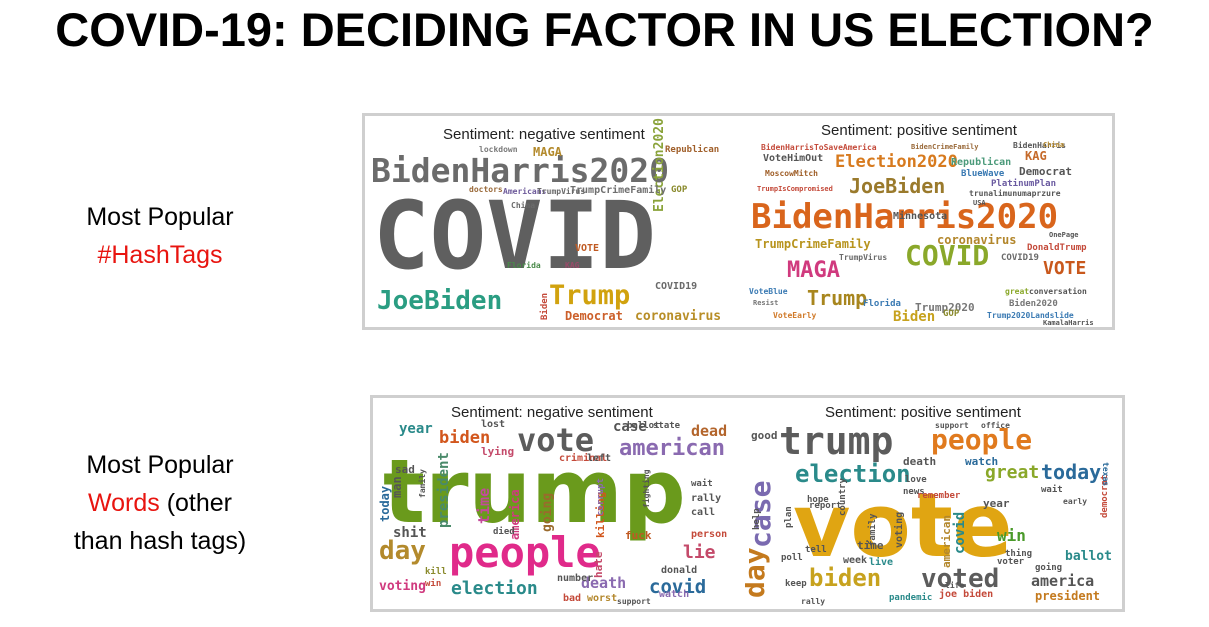  What do you see at coordinates (486, 189) in the screenshot?
I see `cloud-word: doctors` at bounding box center [486, 189].